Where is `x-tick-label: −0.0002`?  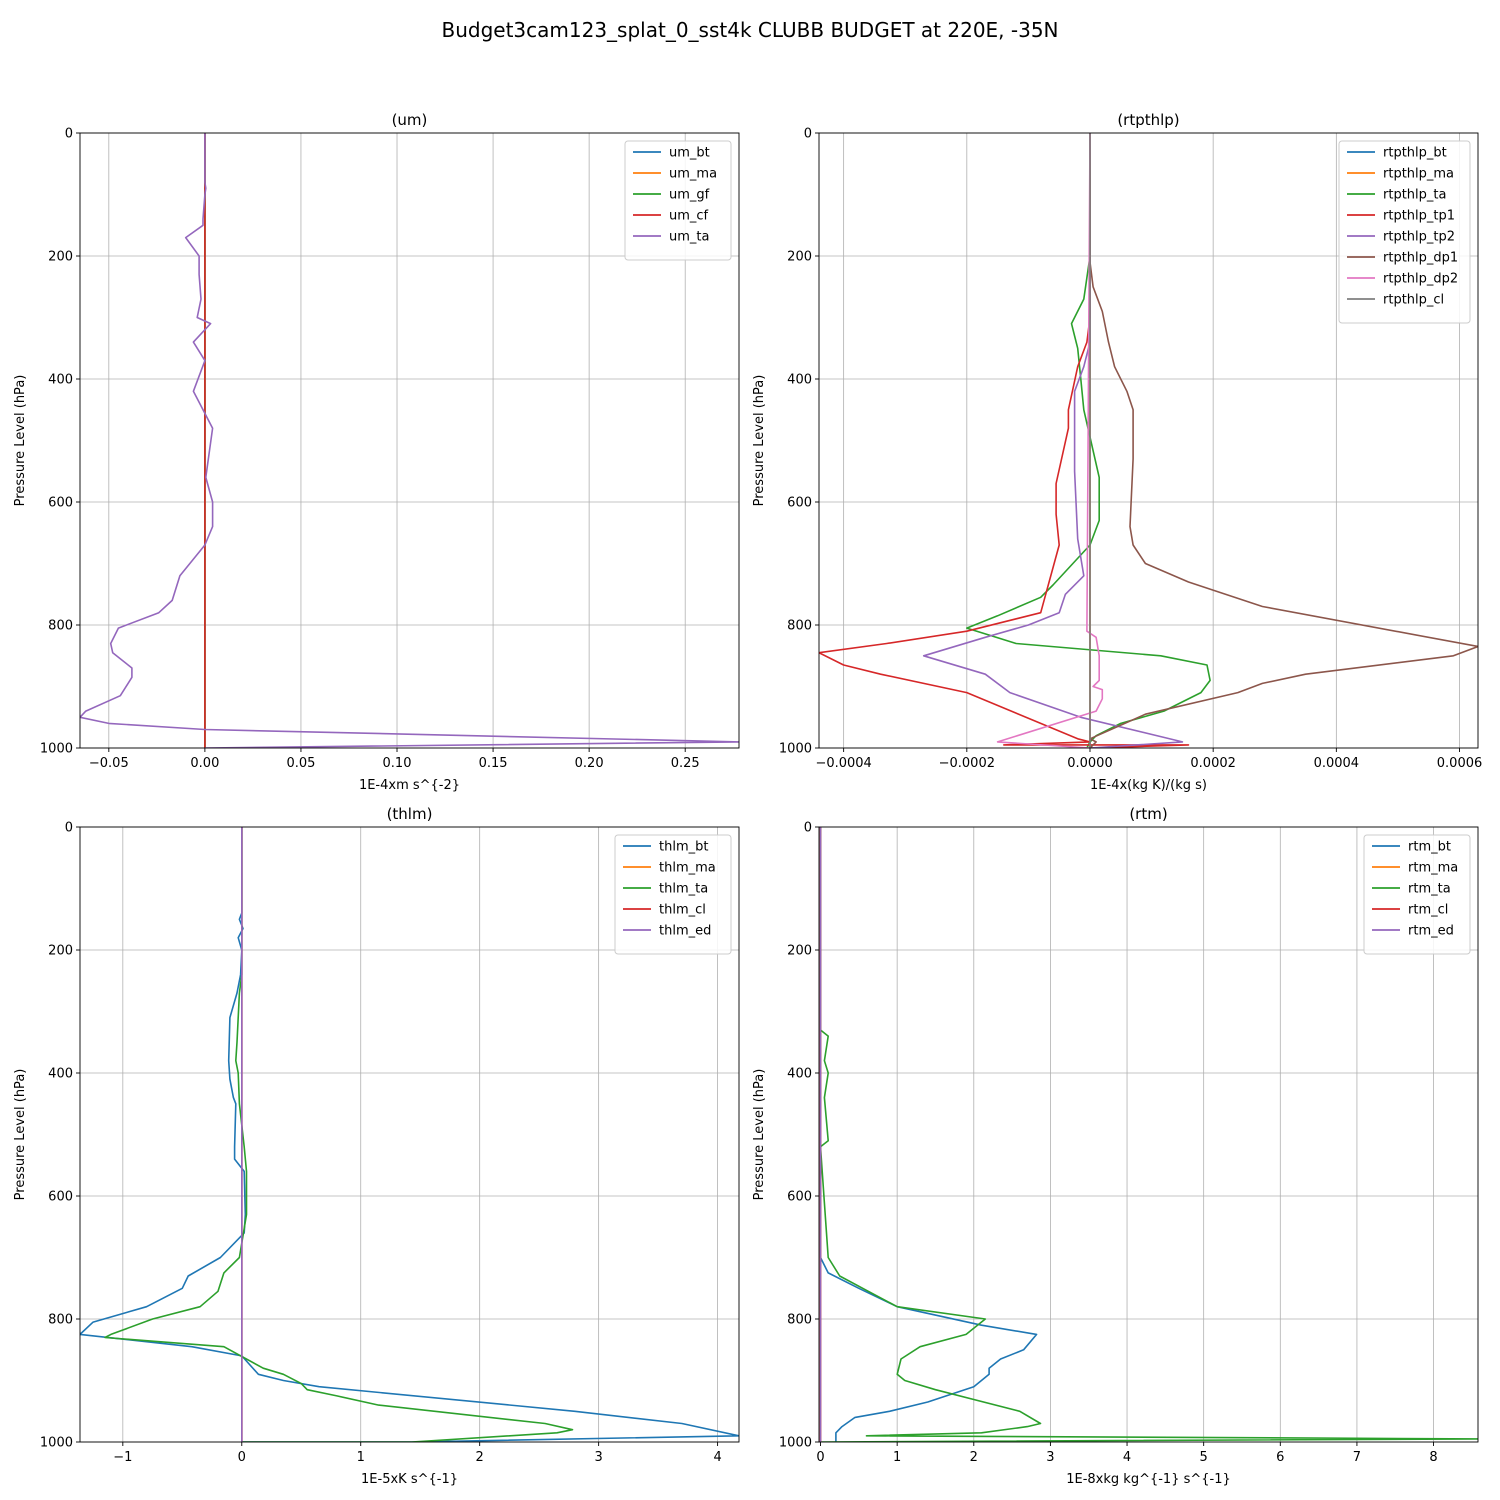 x-tick-label: −0.0002 is located at coordinates (967, 763).